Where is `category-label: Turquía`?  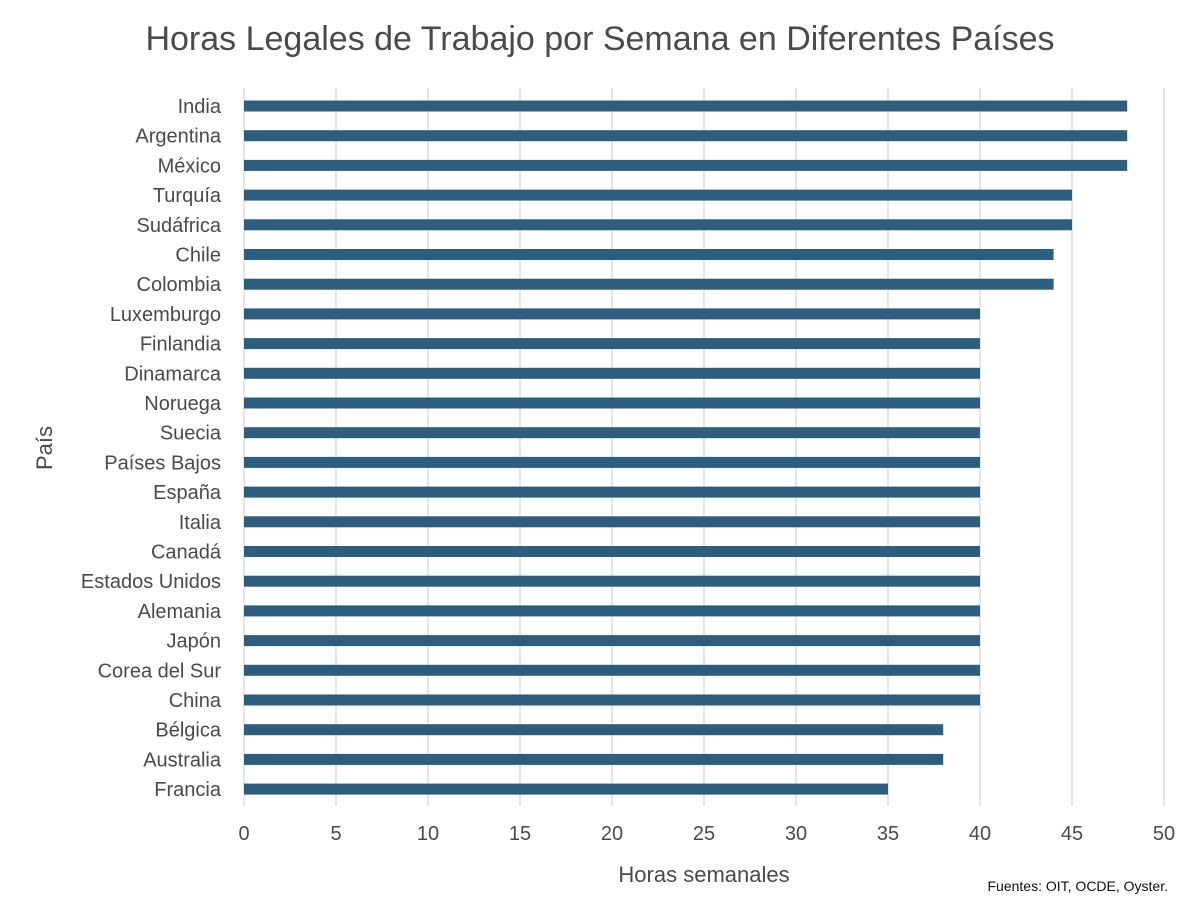 category-label: Turquía is located at coordinates (187, 196).